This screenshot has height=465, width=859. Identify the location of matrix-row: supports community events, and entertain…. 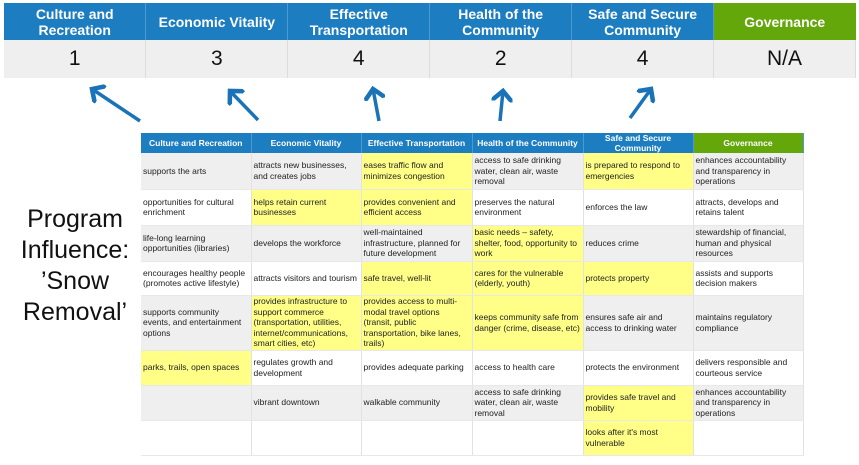
(472, 323).